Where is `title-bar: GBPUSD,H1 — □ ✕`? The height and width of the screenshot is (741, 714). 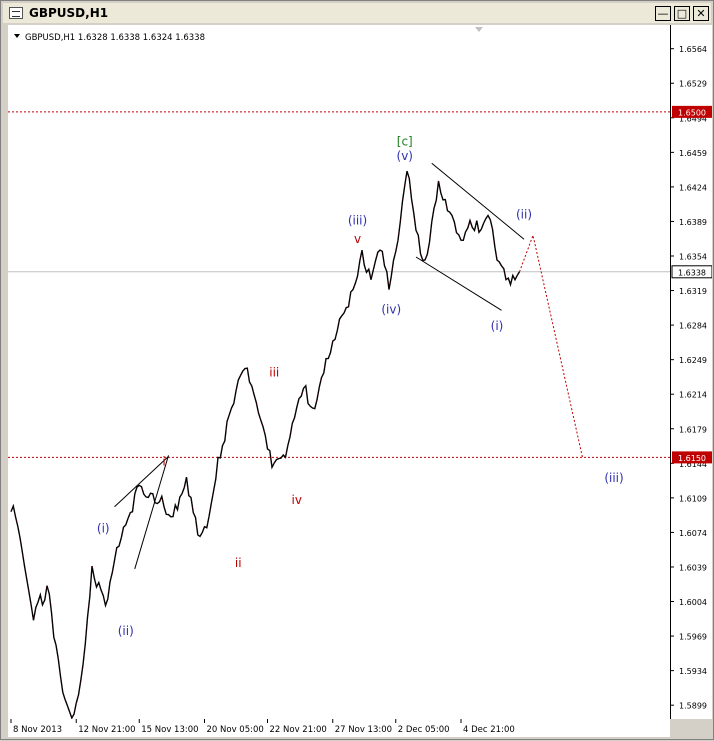 title-bar: GBPUSD,H1 — □ ✕ is located at coordinates (357, 13).